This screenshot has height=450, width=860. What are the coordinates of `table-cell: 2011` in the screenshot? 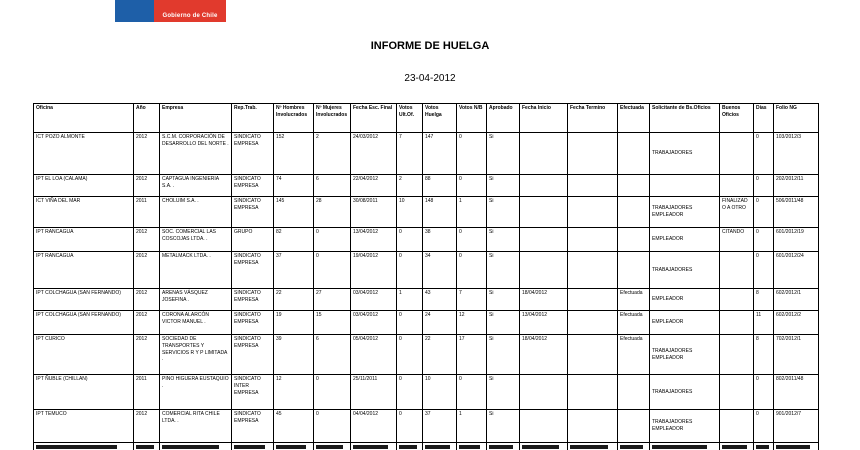 It's located at (146, 212).